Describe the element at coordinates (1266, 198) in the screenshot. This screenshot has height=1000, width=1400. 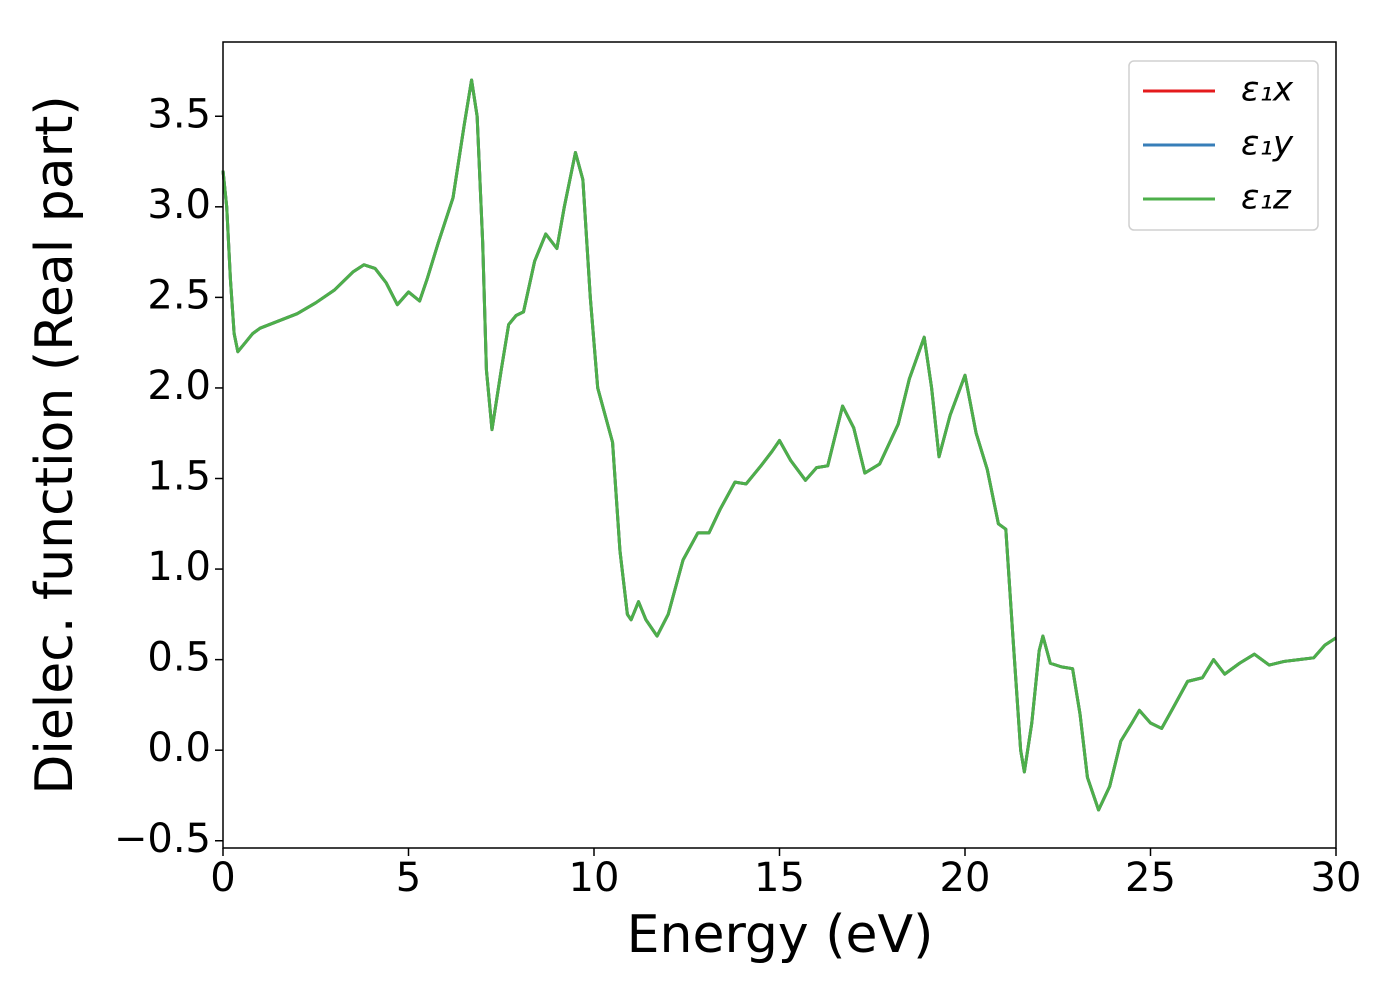
I see `legend-label: ε₁z` at that location.